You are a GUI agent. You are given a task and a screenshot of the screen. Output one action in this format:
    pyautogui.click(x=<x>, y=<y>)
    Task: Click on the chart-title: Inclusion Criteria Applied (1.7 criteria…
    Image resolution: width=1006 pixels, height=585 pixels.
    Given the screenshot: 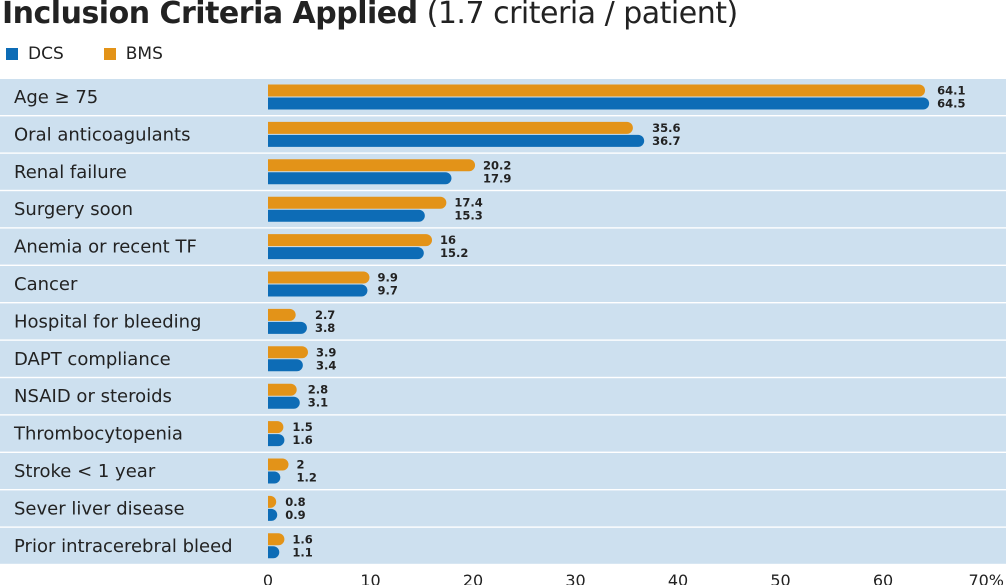 What is the action you would take?
    pyautogui.click(x=370, y=15)
    